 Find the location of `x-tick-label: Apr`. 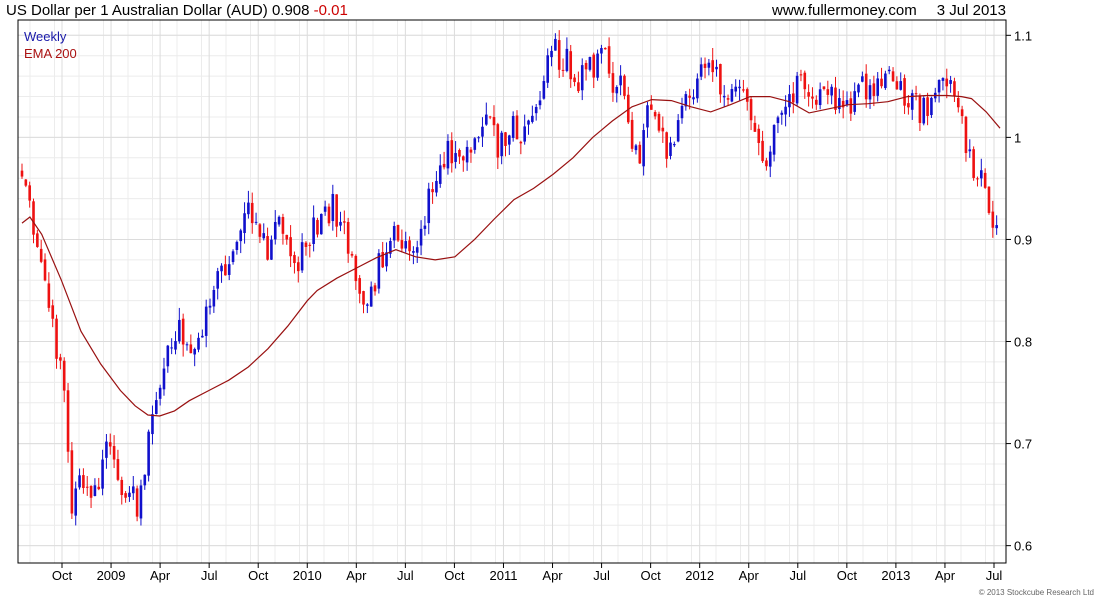

x-tick-label: Apr is located at coordinates (160, 575).